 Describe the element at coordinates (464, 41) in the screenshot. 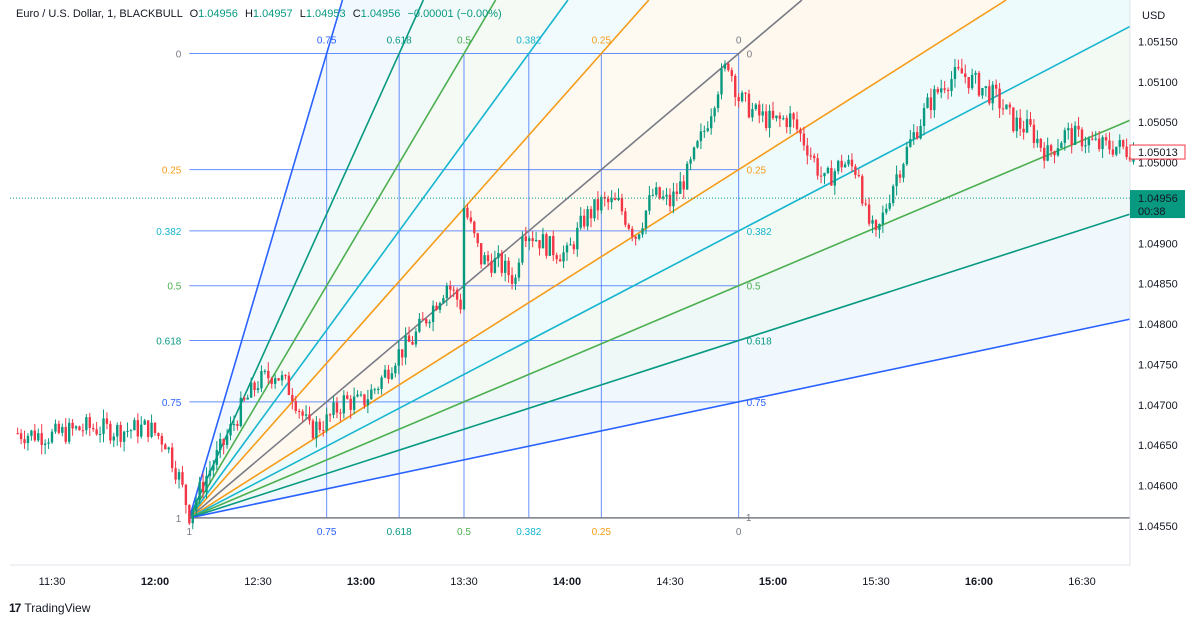

I see `fib-top-label-0.5: 0.5` at that location.